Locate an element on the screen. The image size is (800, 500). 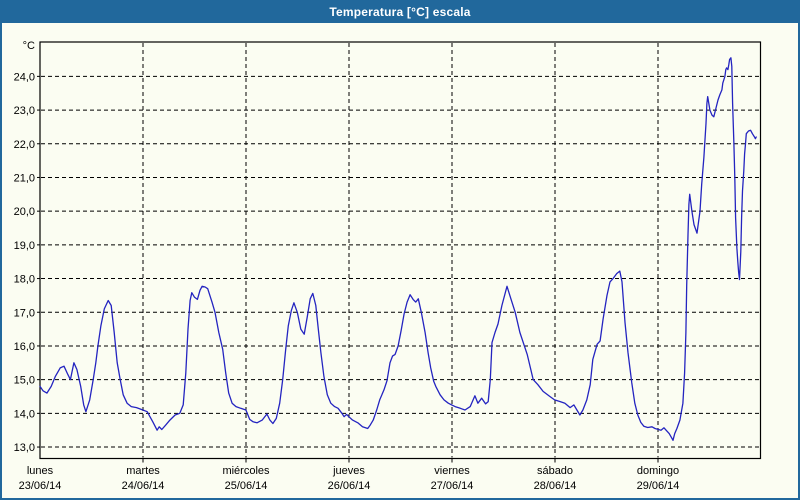
day-date-label: 24/06/14 is located at coordinates (143, 486).